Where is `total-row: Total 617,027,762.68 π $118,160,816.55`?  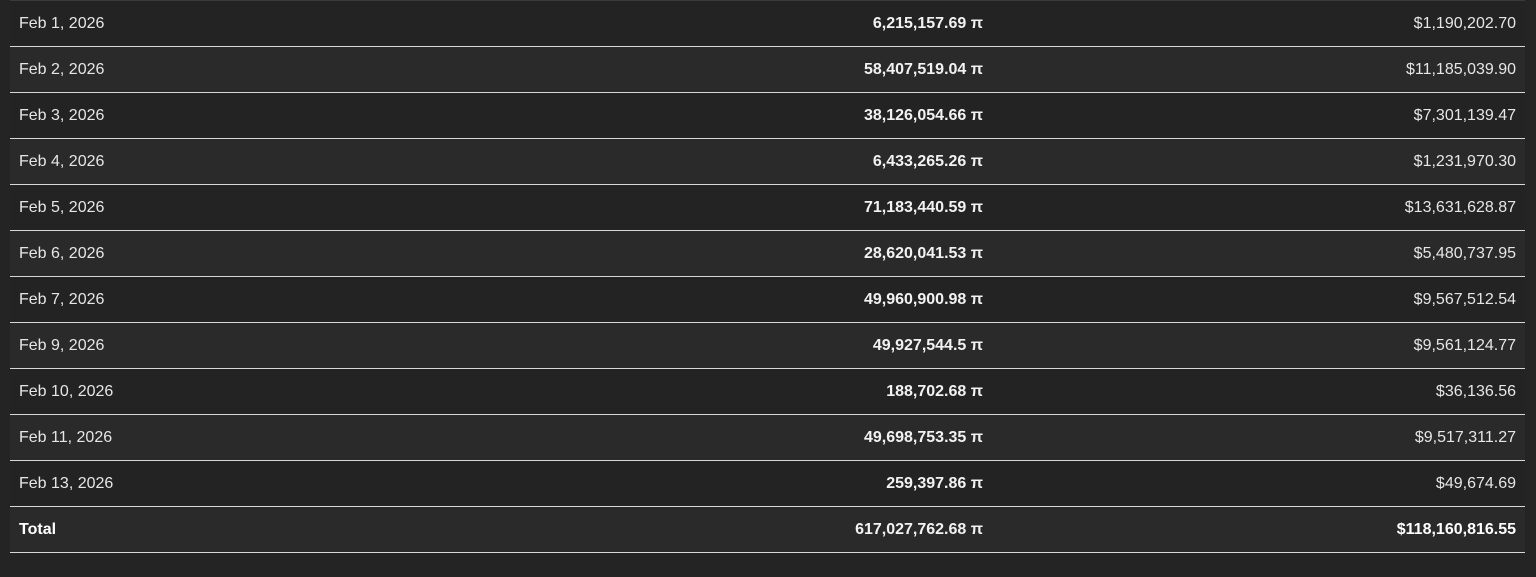
total-row: Total 617,027,762.68 π $118,160,816.55 is located at coordinates (767, 529).